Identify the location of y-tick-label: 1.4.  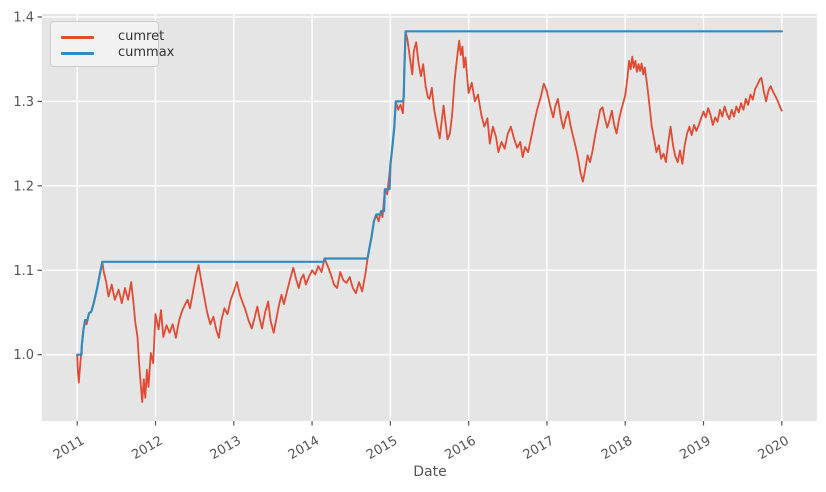
(23, 17).